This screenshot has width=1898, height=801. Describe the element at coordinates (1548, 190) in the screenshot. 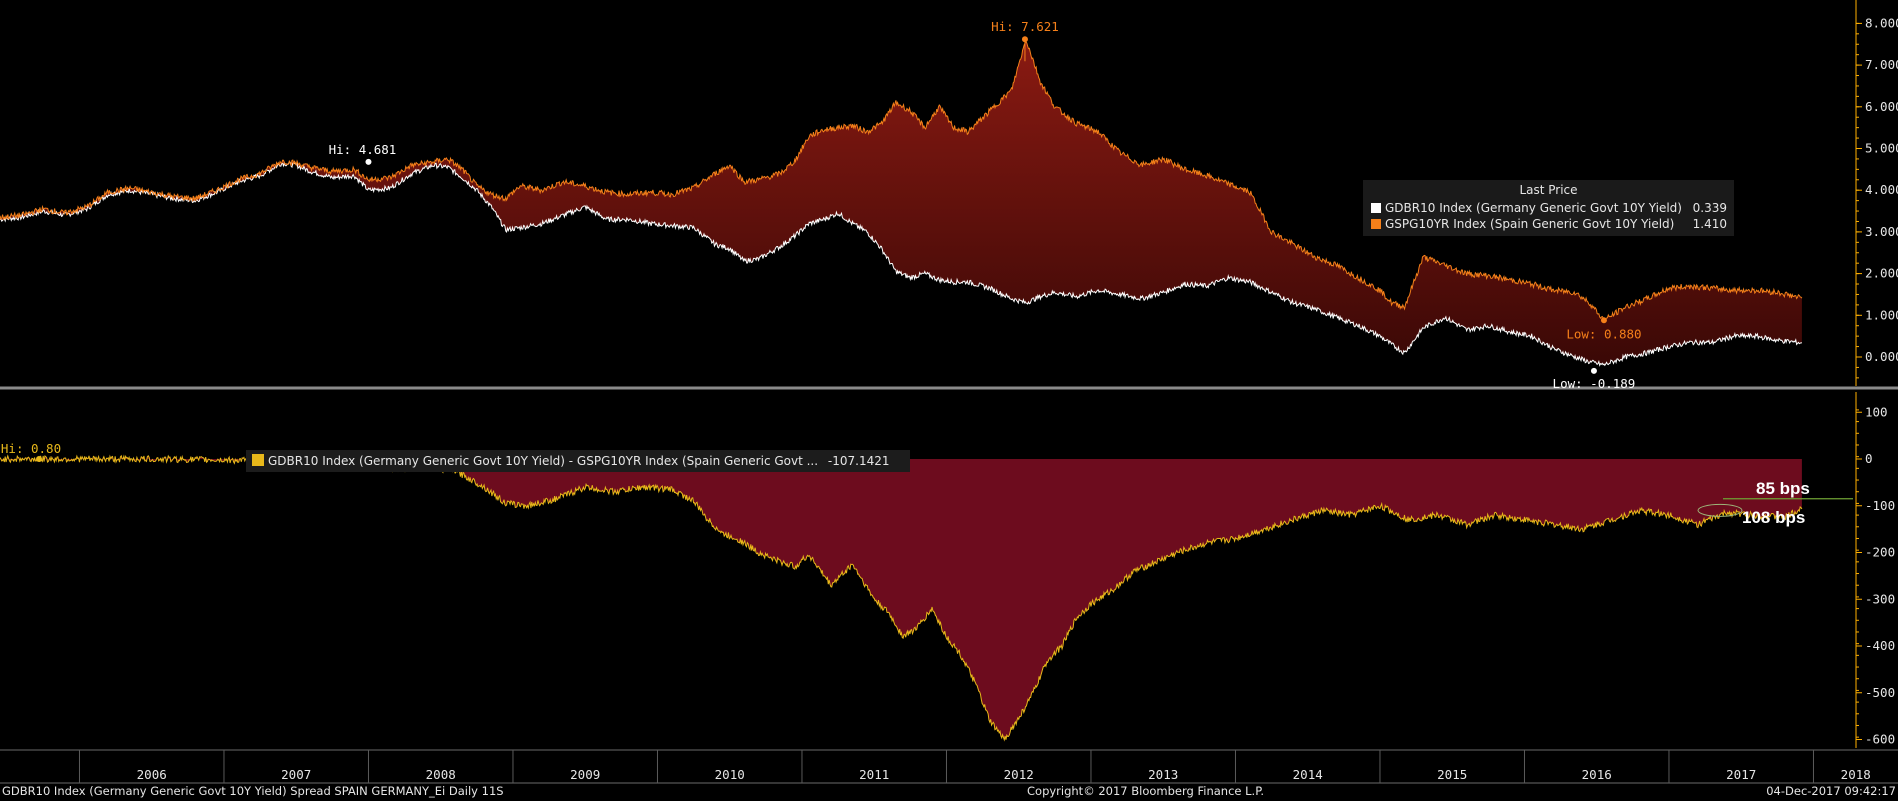

I see `legend-title: Last Price` at that location.